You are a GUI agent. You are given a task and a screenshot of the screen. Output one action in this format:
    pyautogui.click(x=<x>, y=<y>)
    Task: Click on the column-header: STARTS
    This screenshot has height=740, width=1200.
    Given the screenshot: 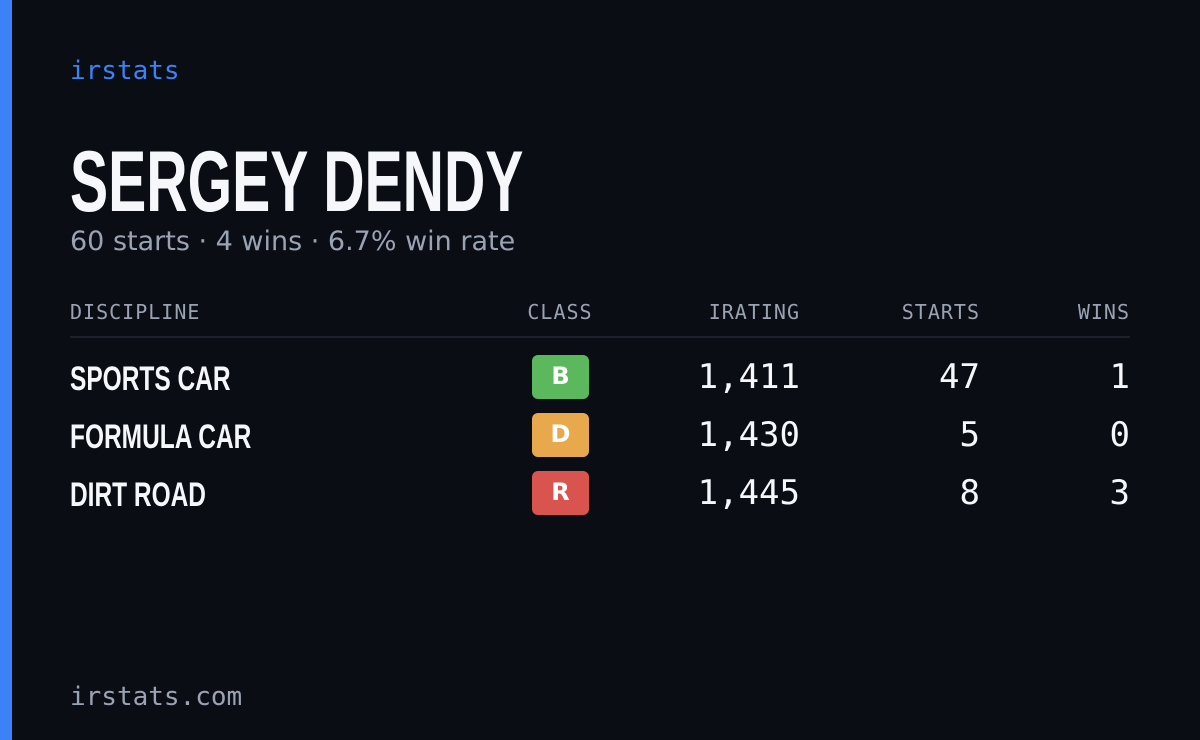 What is the action you would take?
    pyautogui.click(x=940, y=312)
    